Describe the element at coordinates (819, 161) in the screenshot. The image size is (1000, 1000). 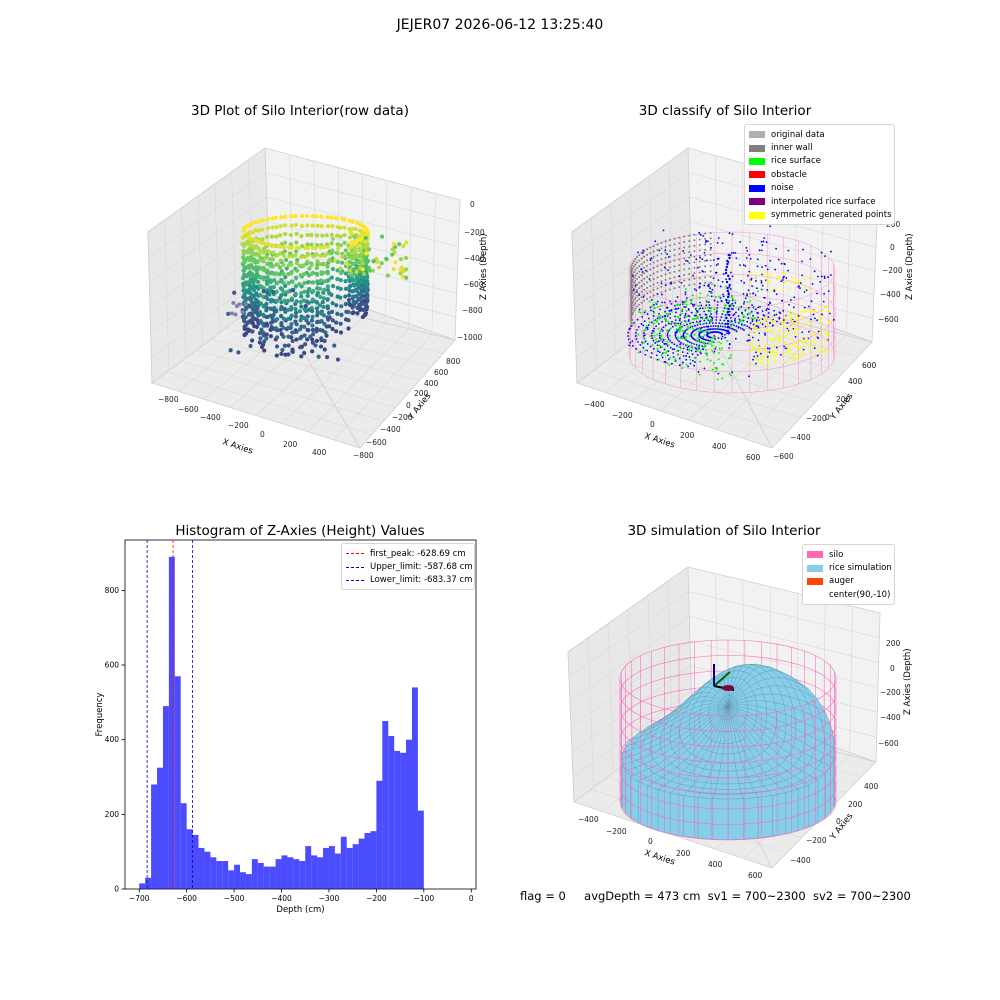
I see `legend-item-rice-surface: rice surface` at that location.